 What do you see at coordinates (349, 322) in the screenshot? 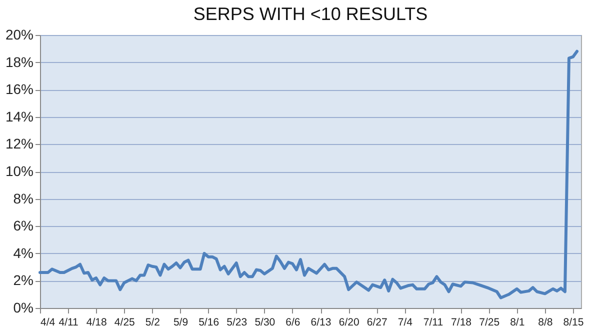
I see `x-tick-label: 6/20` at bounding box center [349, 322].